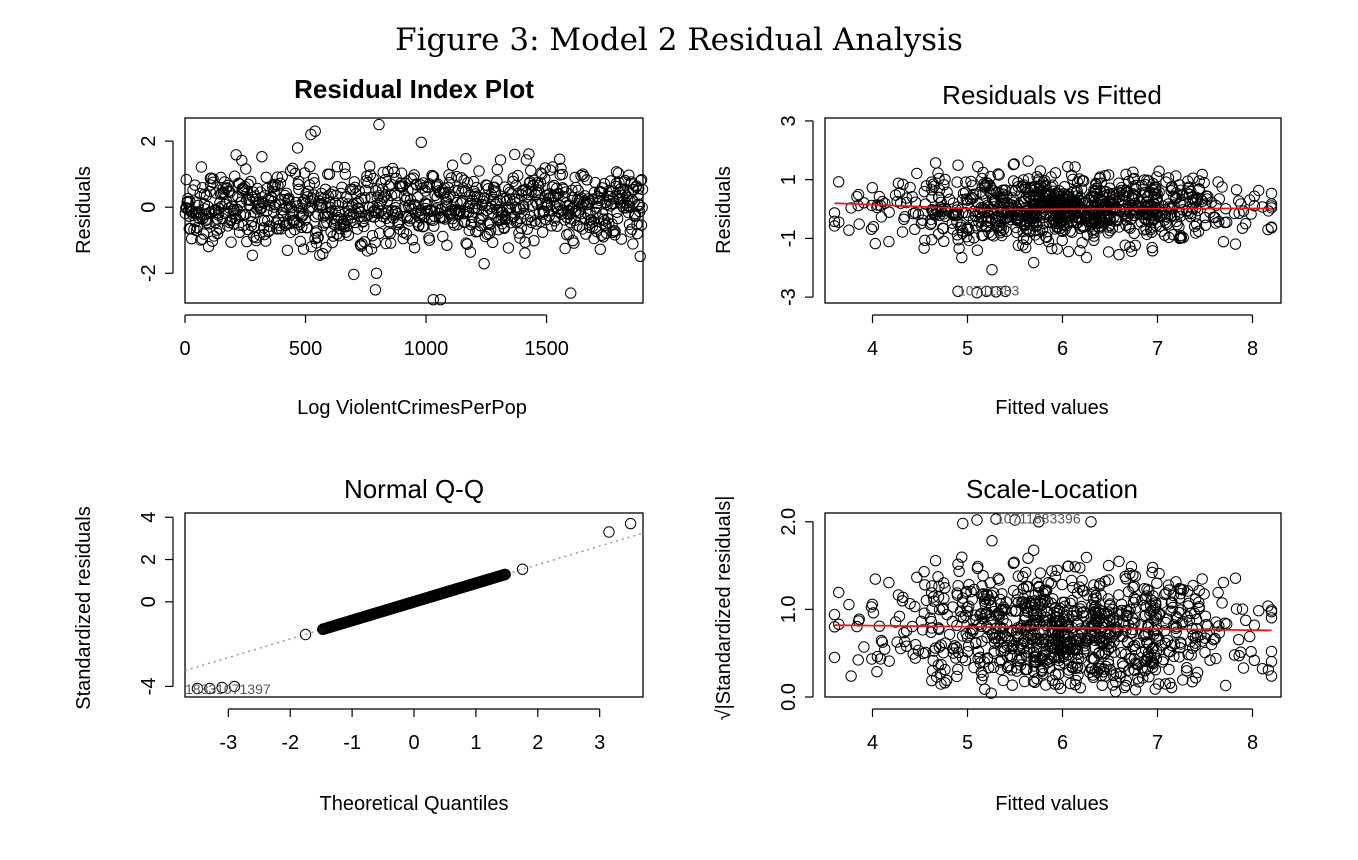  What do you see at coordinates (475, 743) in the screenshot?
I see `x-tick-label: 1` at bounding box center [475, 743].